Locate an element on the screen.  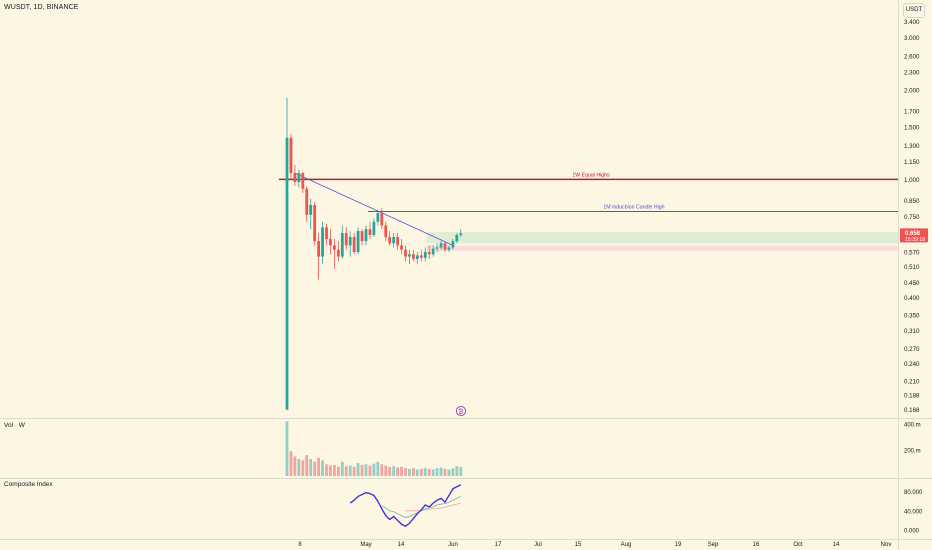
volume-pane-label: Vol · W is located at coordinates (14, 425).